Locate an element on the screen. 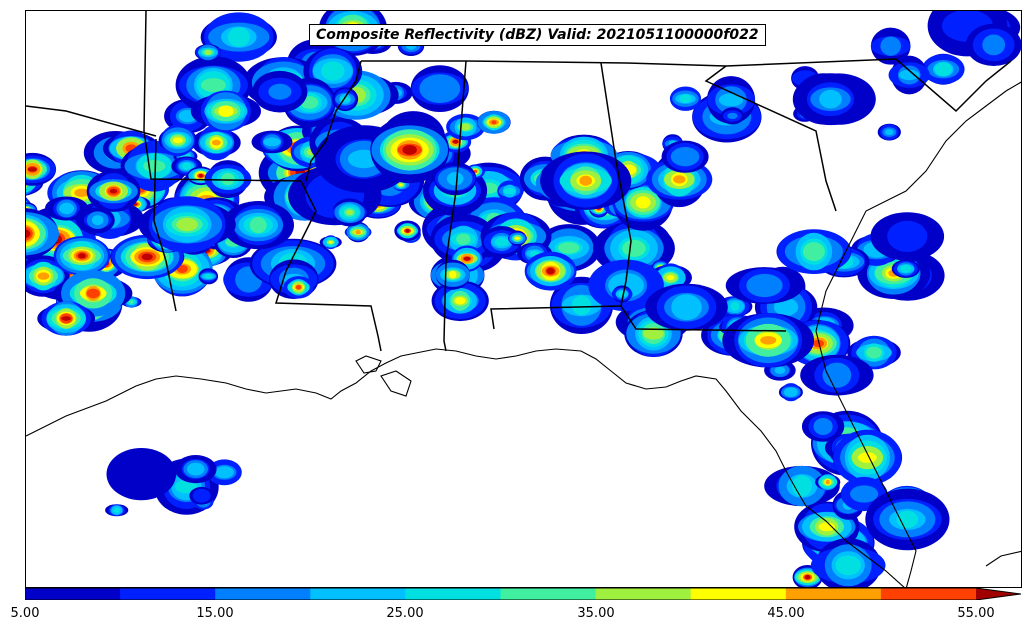 This screenshot has height=633, width=1033. colorbar-tick-label: 55.00 is located at coordinates (976, 613).